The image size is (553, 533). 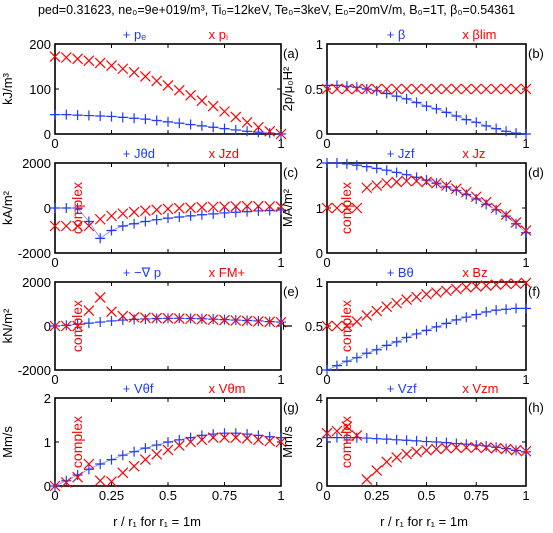 I want to click on legend-entry-blue: + Jθd, so click(x=139, y=153).